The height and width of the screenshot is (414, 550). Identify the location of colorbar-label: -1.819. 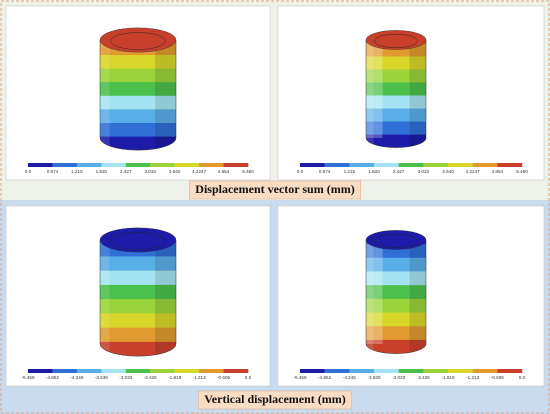
(447, 377).